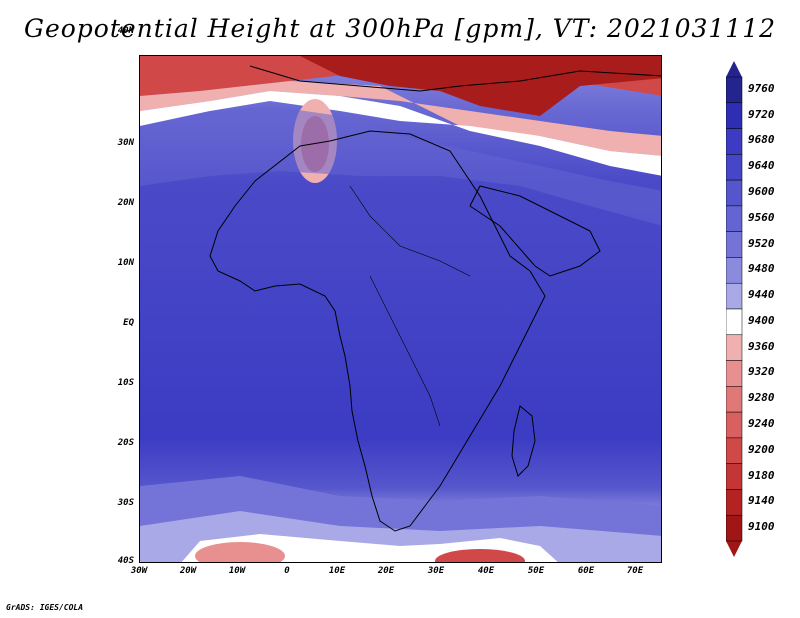 The height and width of the screenshot is (618, 800). Describe the element at coordinates (125, 263) in the screenshot. I see `lat-label: 10N` at that location.